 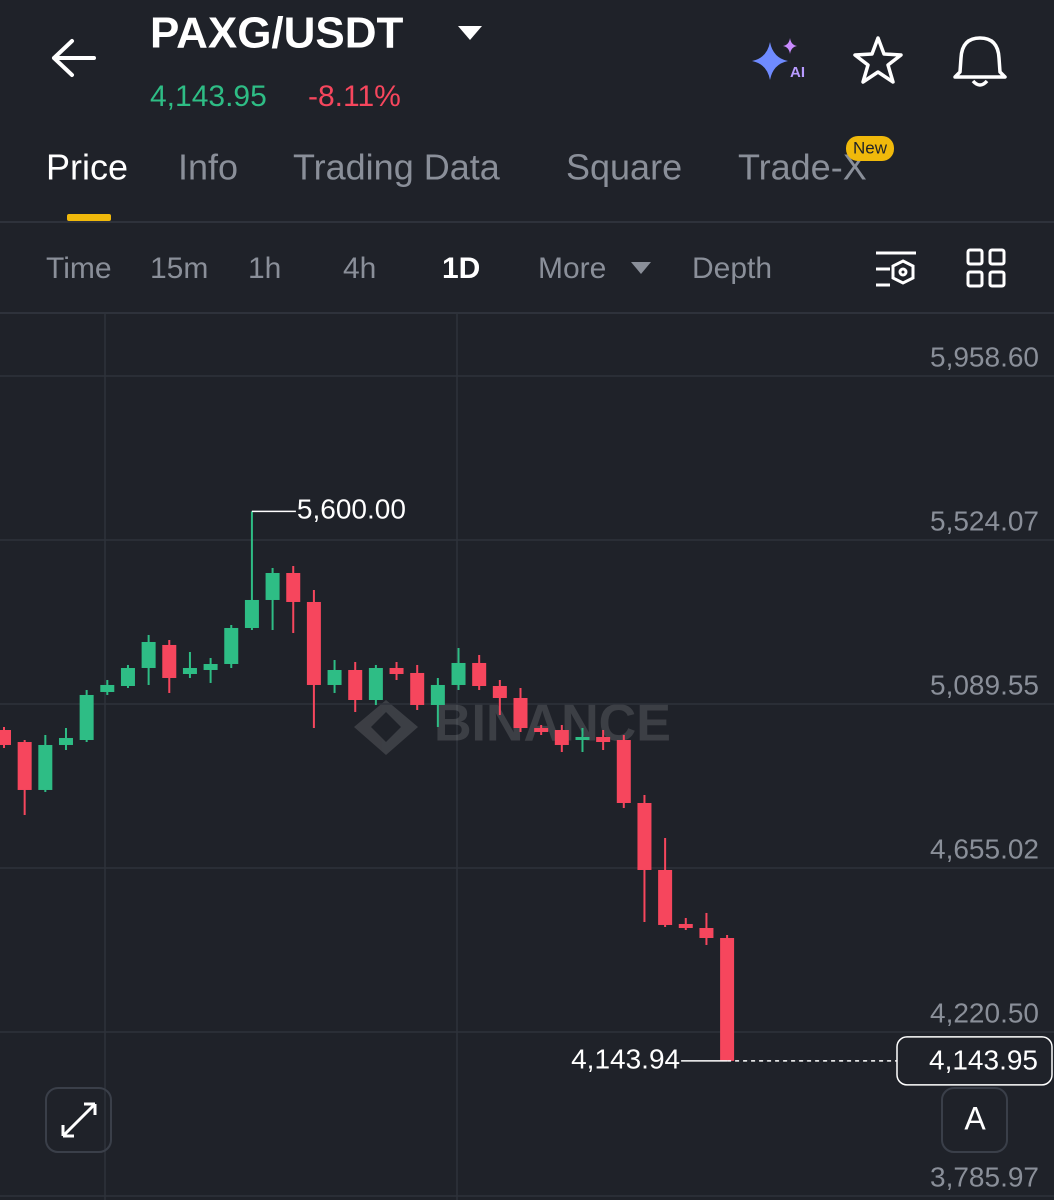 I want to click on header-price: 4,143.95, so click(x=208, y=96).